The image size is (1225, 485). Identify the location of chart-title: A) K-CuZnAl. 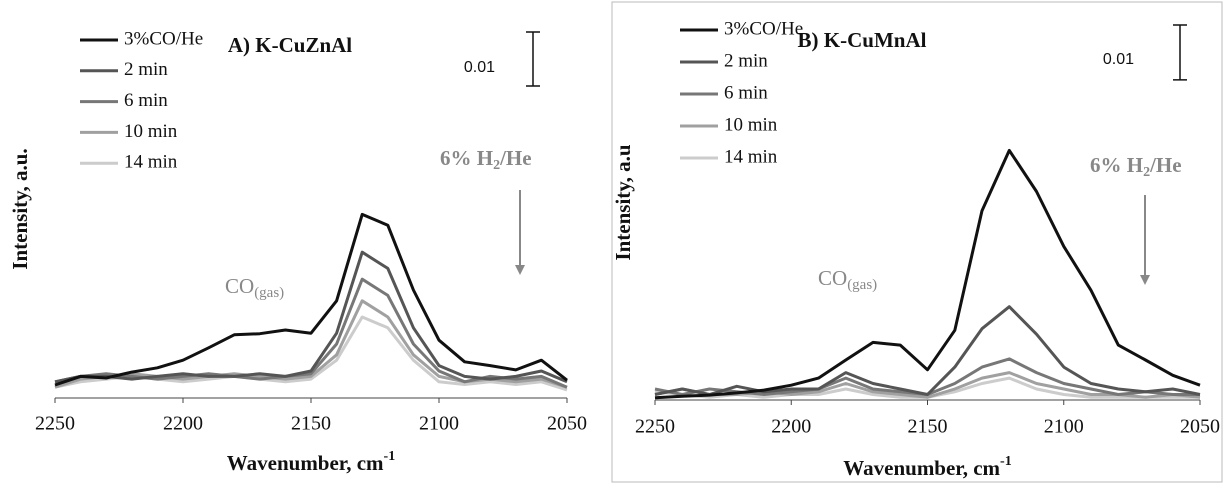
(290, 45).